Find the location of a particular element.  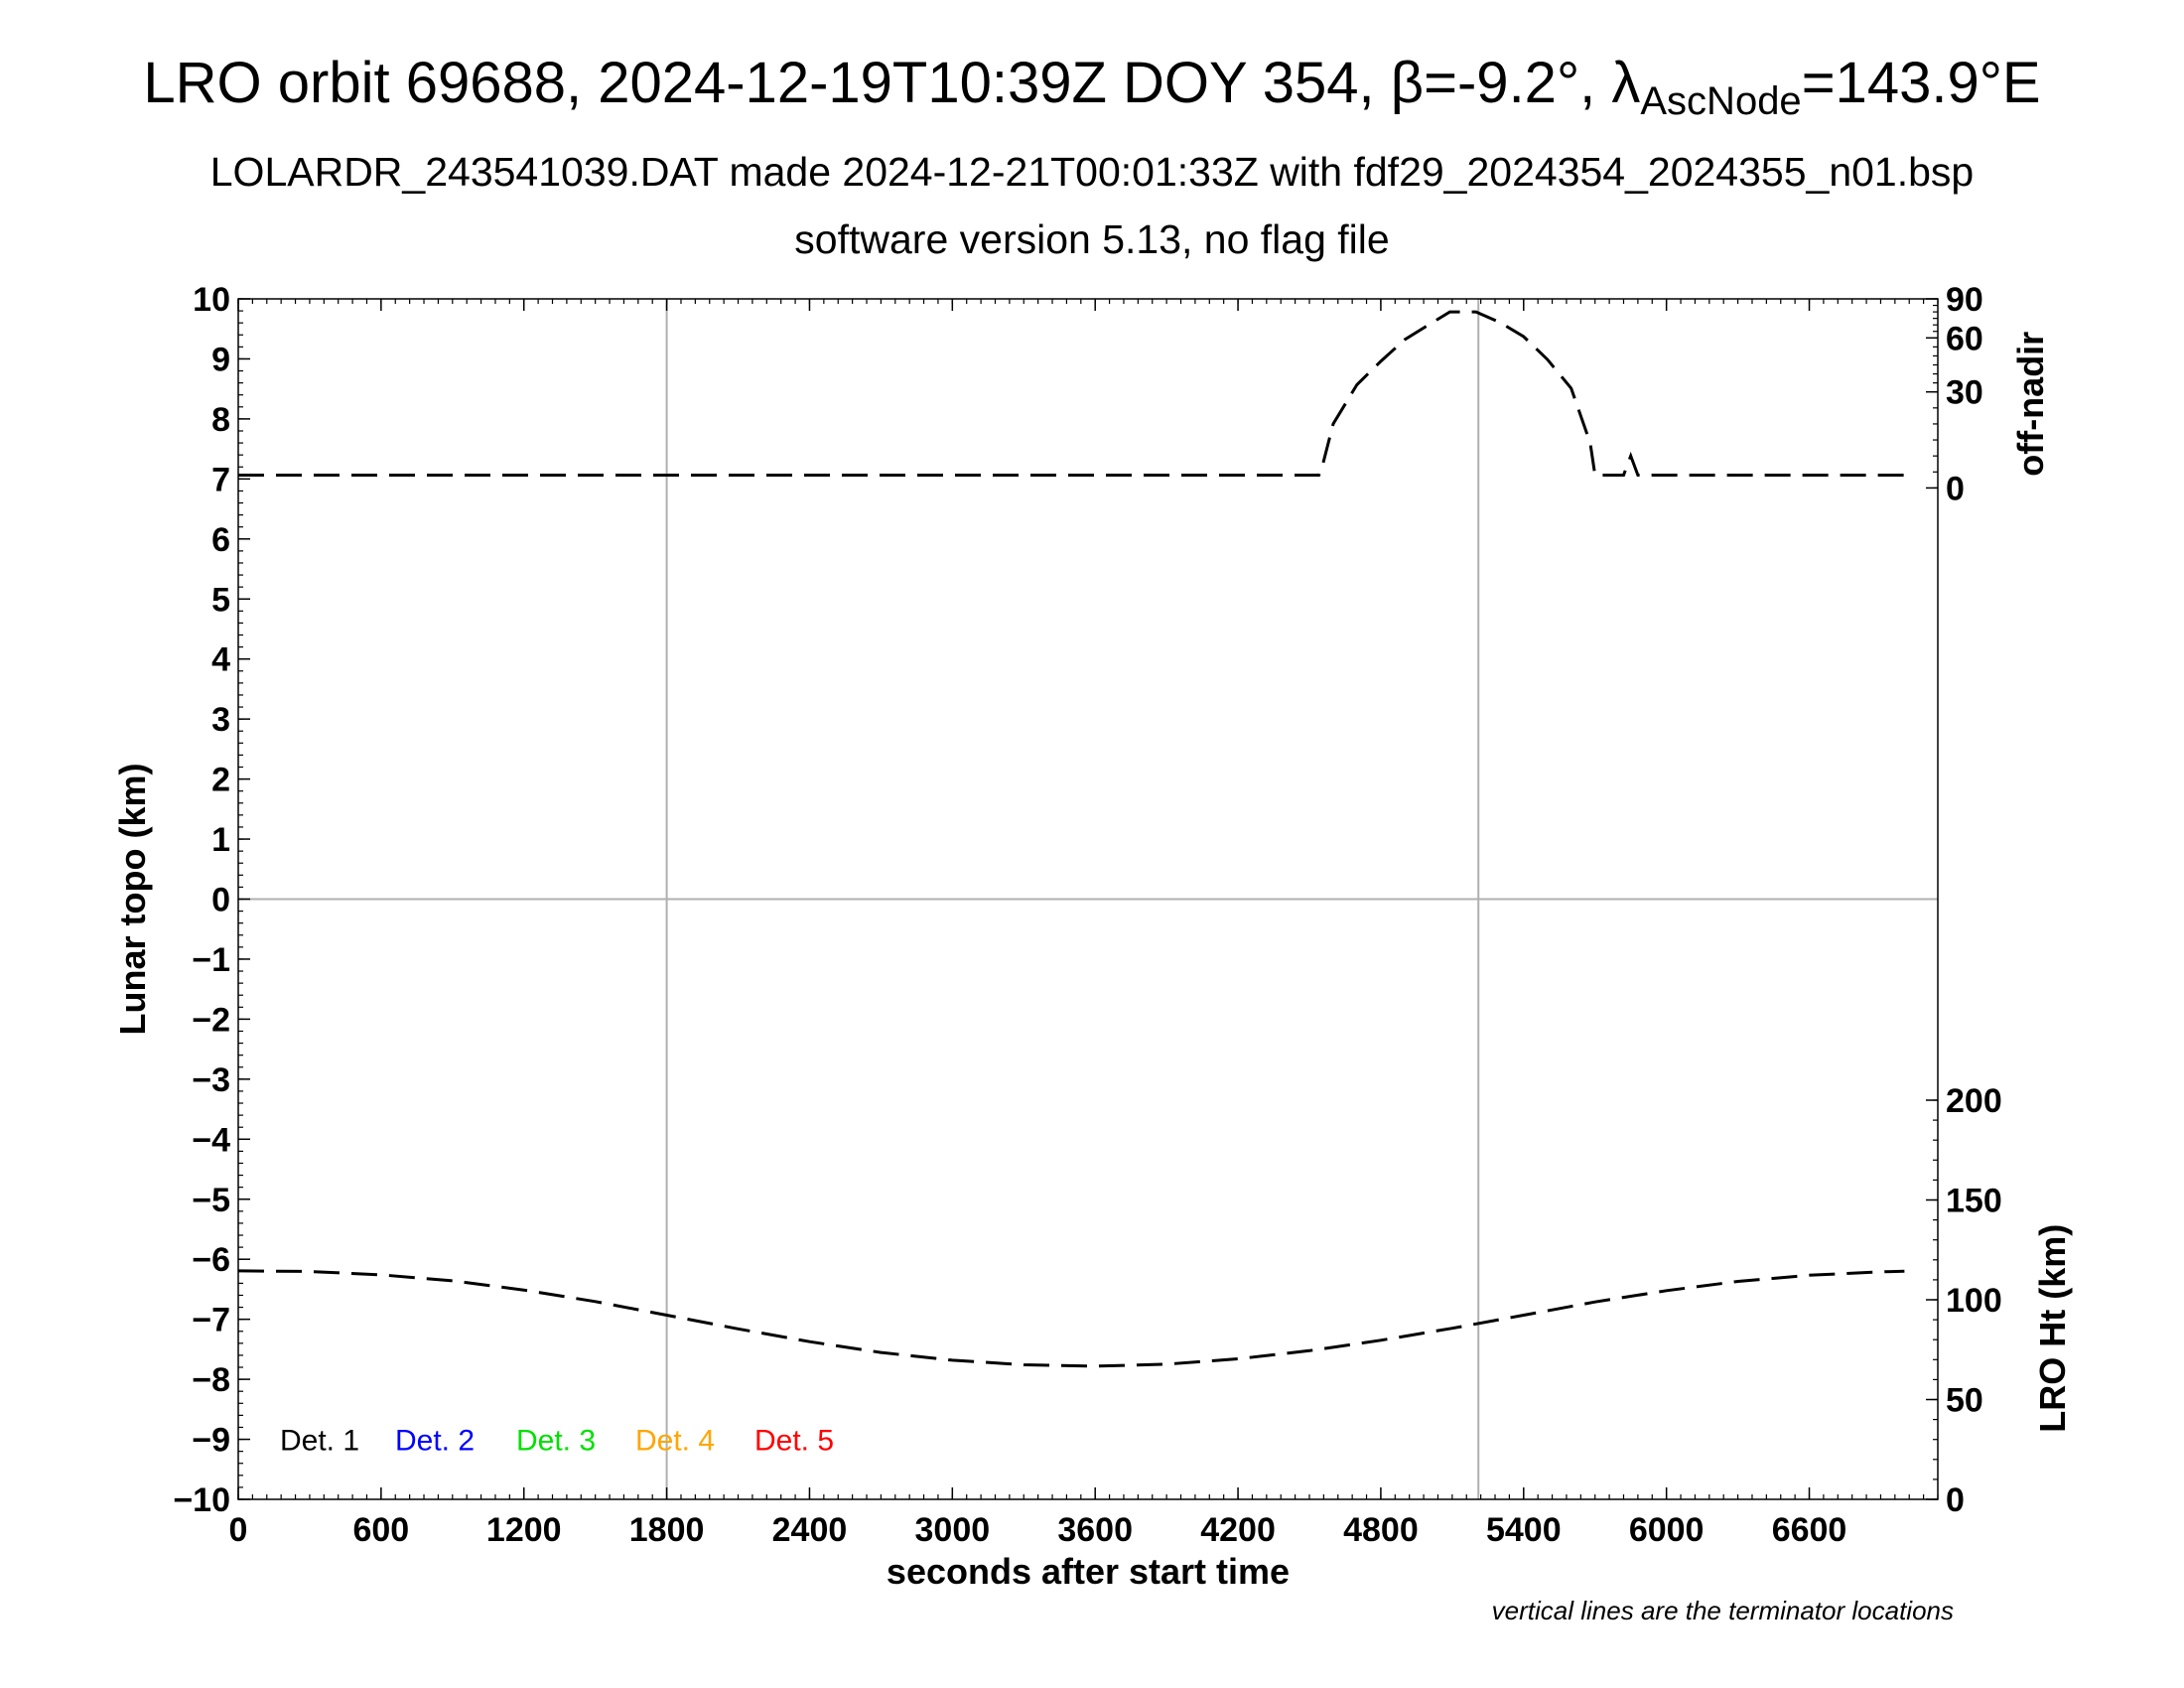

y-axis-label-off-nadir: off-nadir is located at coordinates (2030, 404).